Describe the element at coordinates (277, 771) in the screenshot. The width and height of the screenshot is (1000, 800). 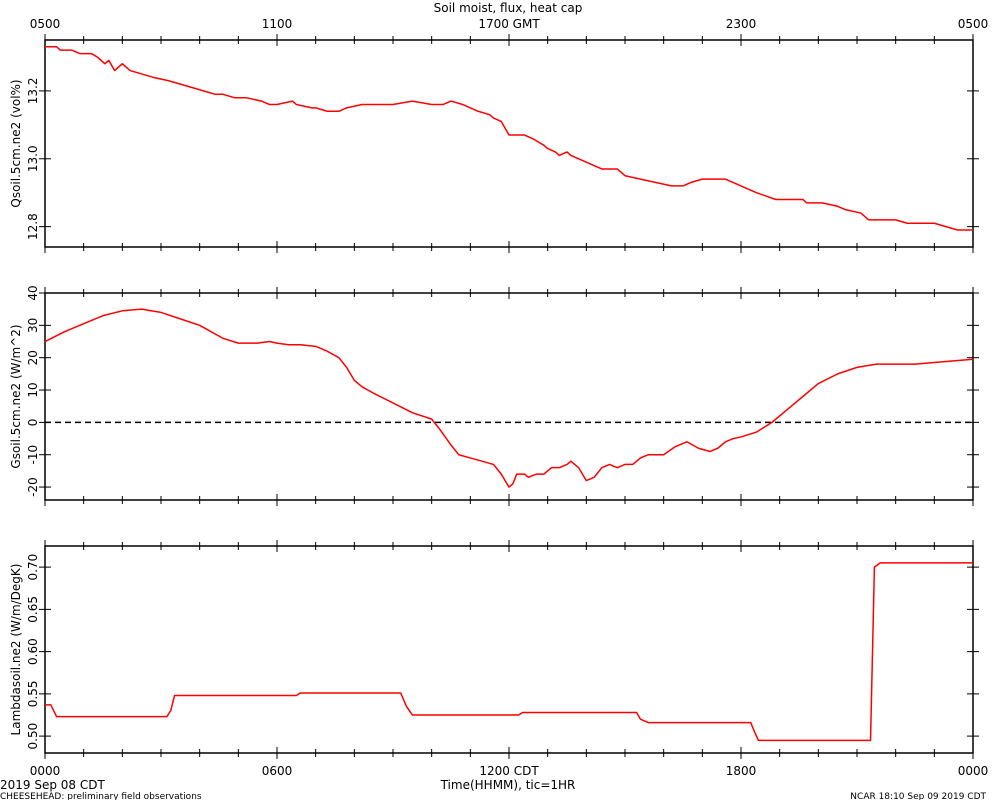
I see `x-tick-label-bottom: 0600` at that location.